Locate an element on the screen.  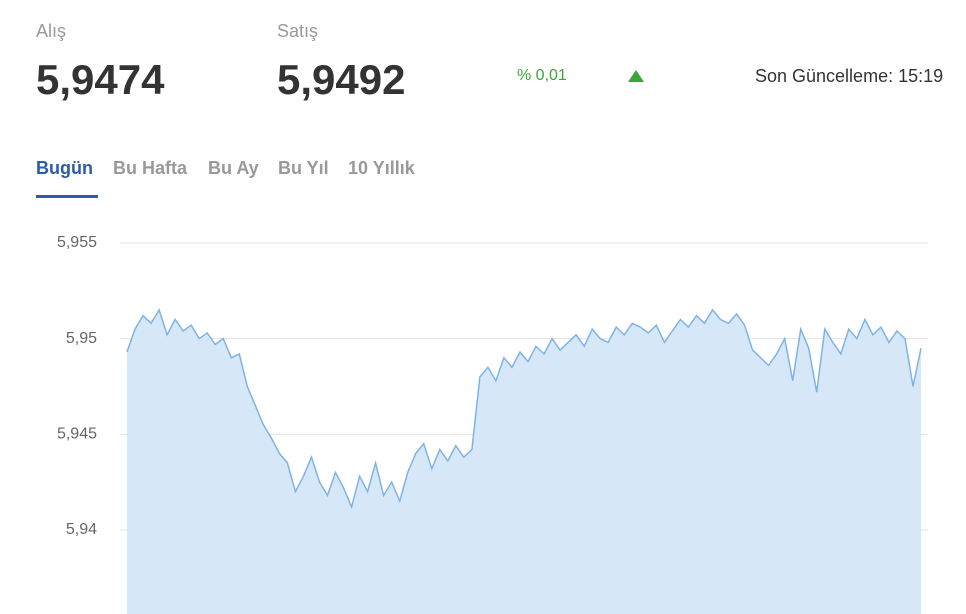
buy-label: Alış is located at coordinates (51, 31).